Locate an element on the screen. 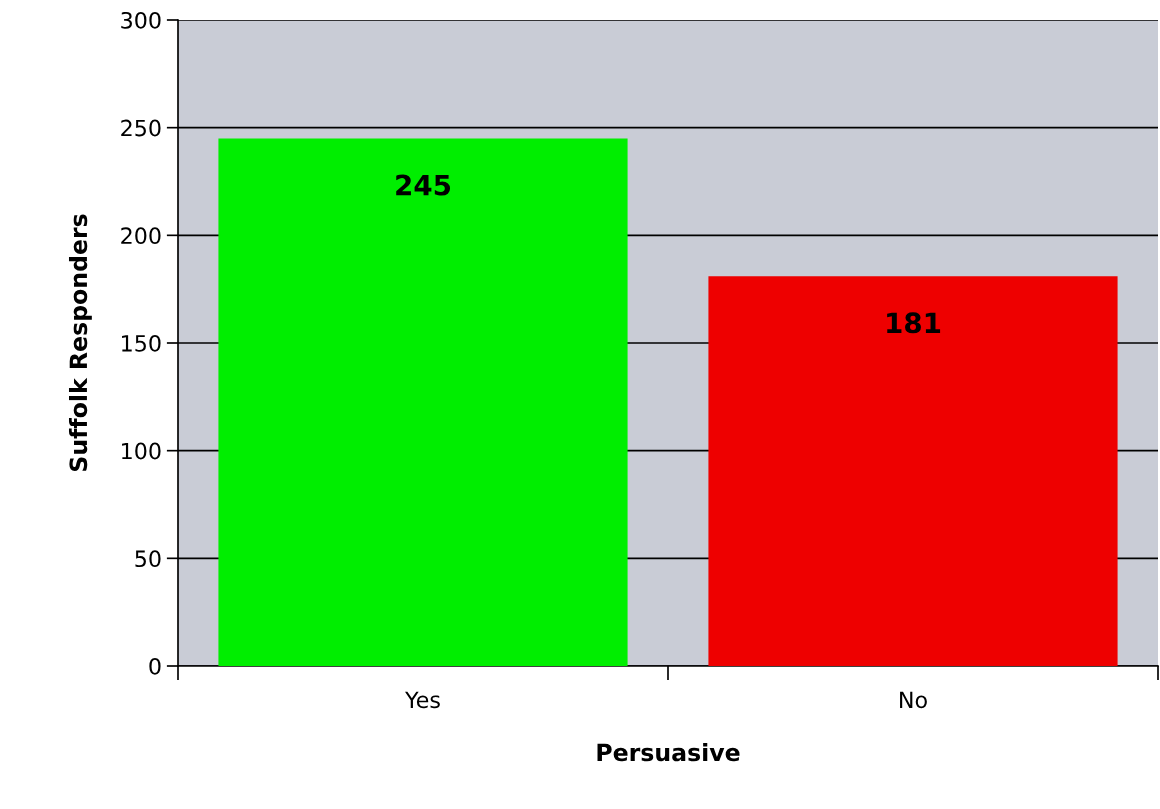 This screenshot has width=1160, height=809. y-tick-label: 0 is located at coordinates (155, 666).